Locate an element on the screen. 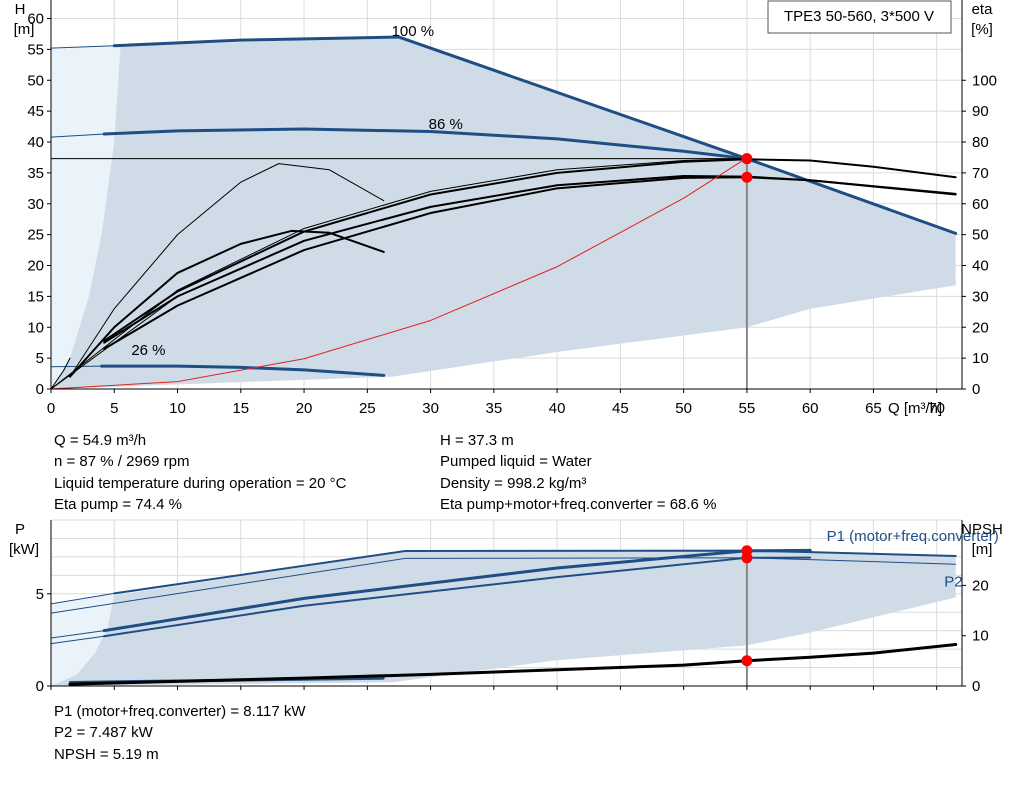 The width and height of the screenshot is (1024, 786). head-chart-y2-tick-label: 70 is located at coordinates (980, 173).